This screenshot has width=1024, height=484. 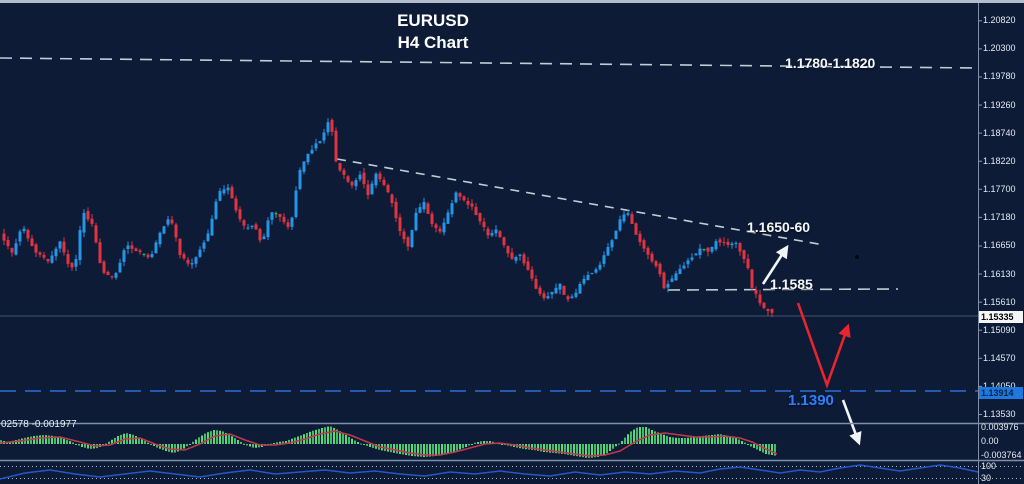 I want to click on osc-scale-high: 100, so click(x=989, y=466).